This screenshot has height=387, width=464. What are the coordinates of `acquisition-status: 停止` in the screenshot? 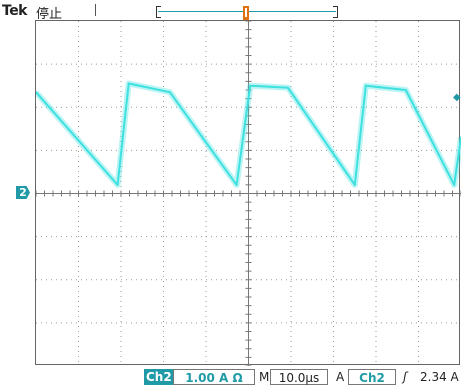 It's located at (49, 14).